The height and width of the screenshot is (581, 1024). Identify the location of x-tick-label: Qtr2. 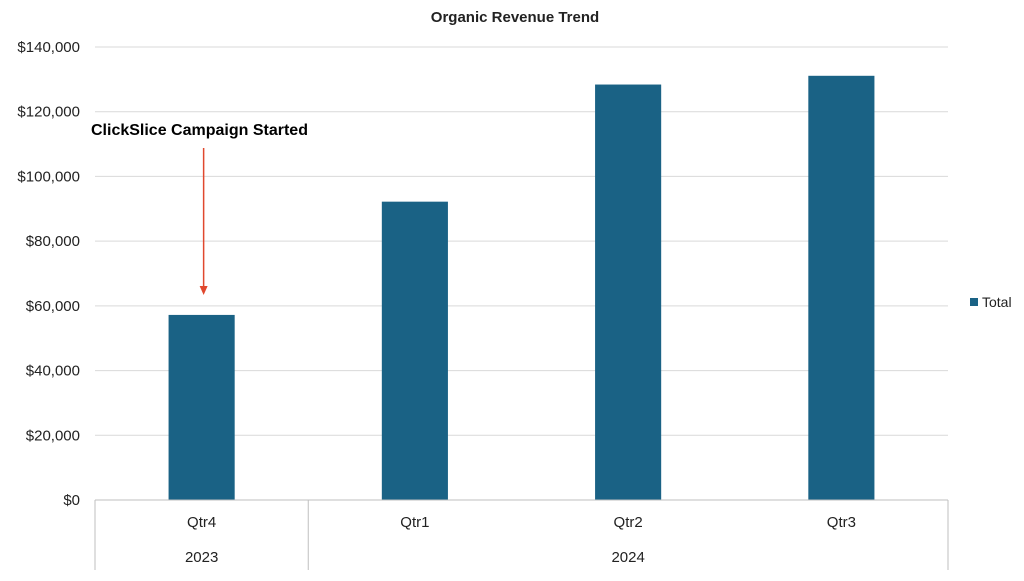
(628, 522).